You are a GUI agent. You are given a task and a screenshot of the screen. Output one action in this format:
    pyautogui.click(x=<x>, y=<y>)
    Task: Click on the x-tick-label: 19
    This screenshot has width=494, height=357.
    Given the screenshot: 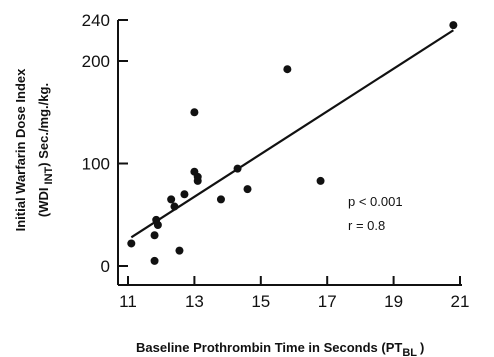 What is the action you would take?
    pyautogui.click(x=393, y=301)
    